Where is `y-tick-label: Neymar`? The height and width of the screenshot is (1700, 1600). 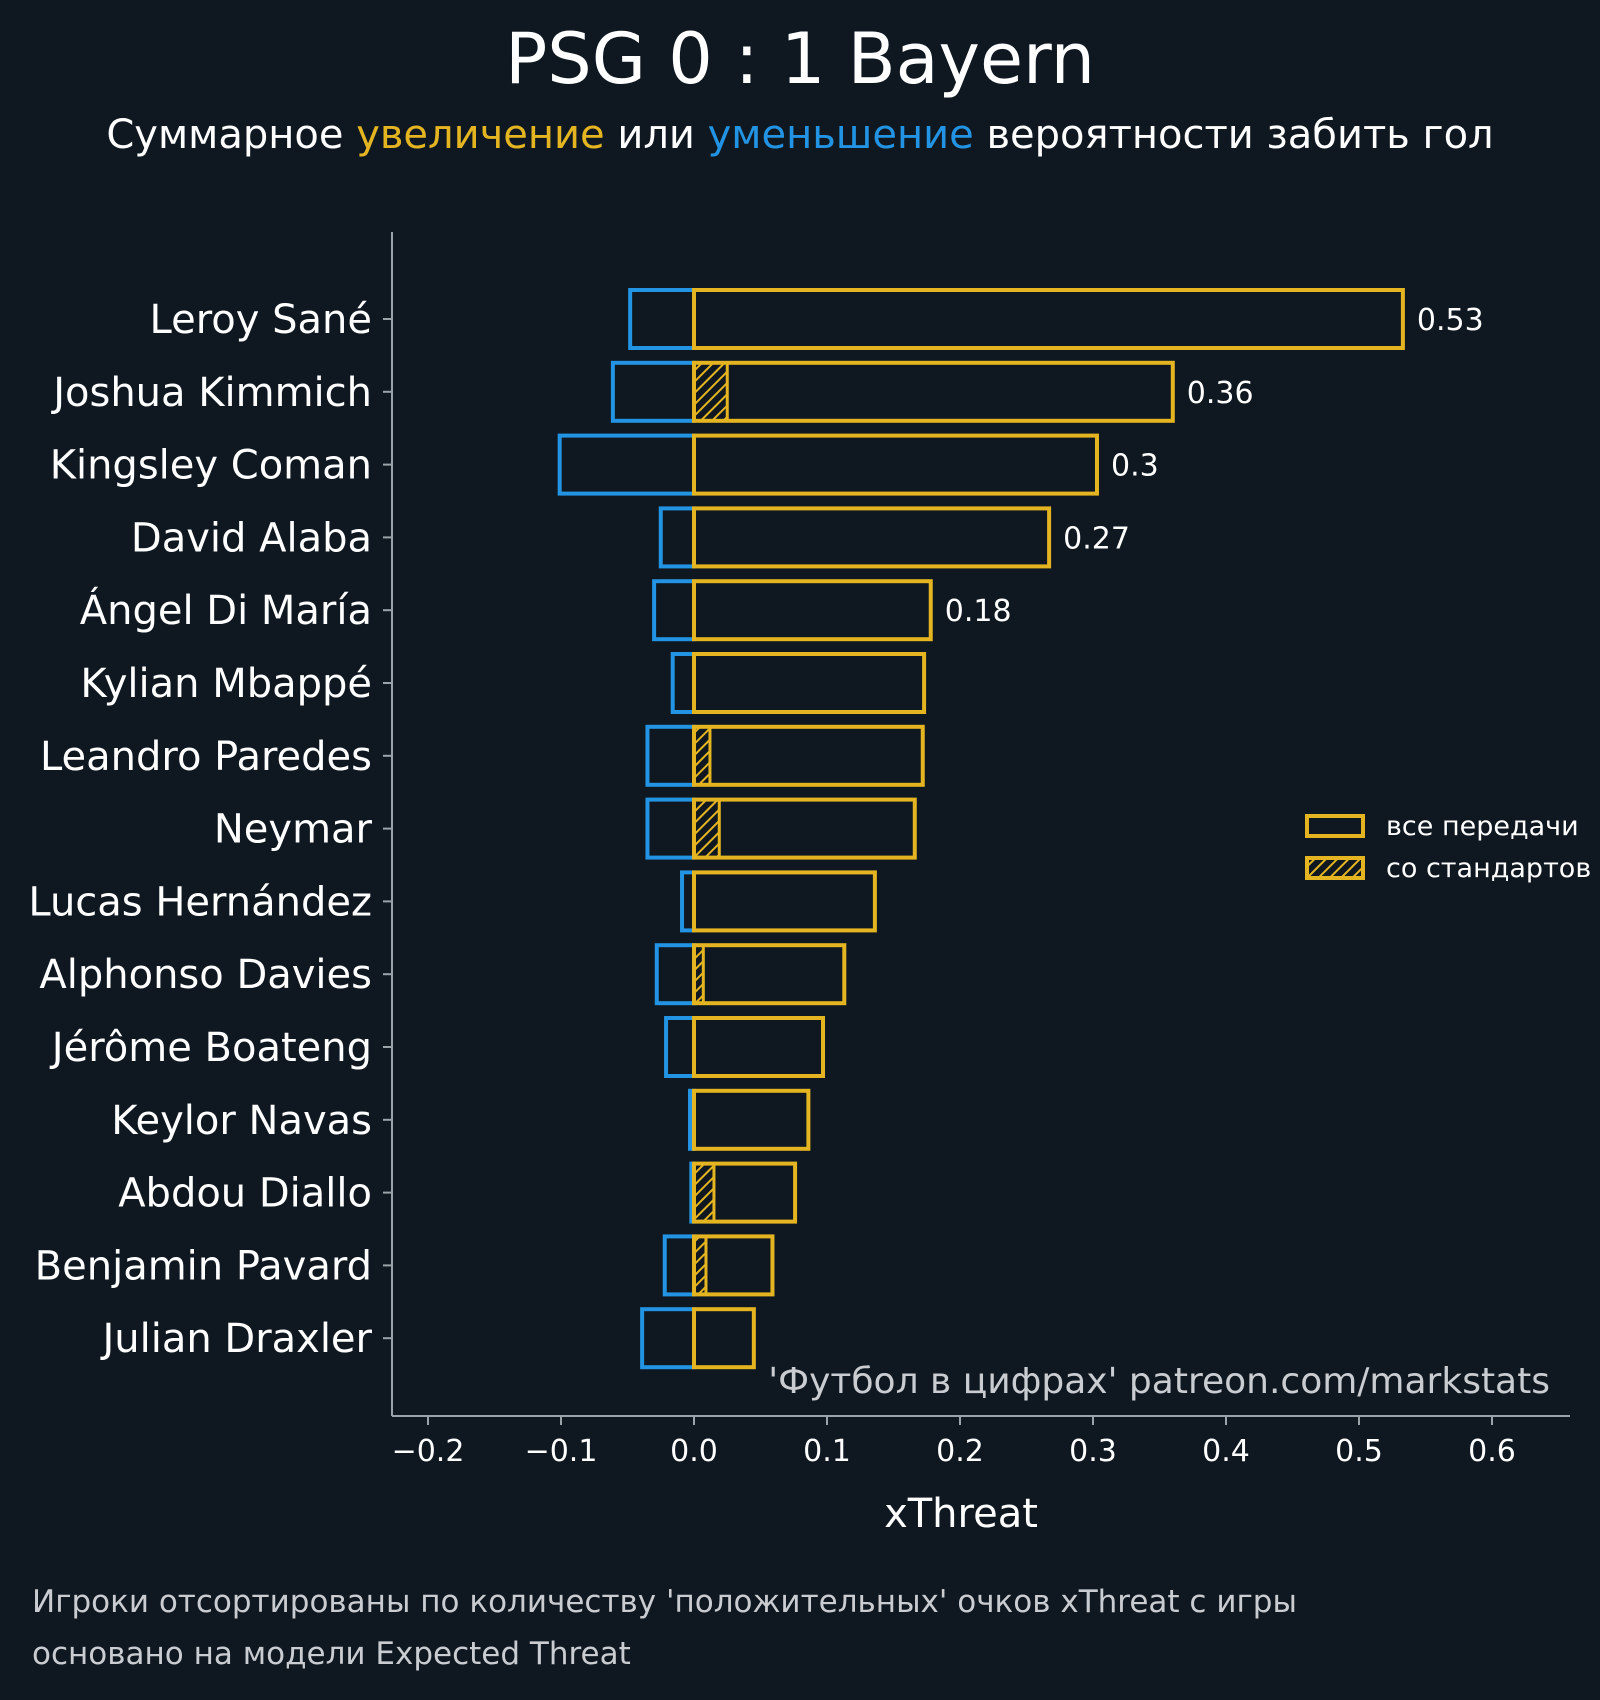
y-tick-label: Neymar is located at coordinates (293, 830).